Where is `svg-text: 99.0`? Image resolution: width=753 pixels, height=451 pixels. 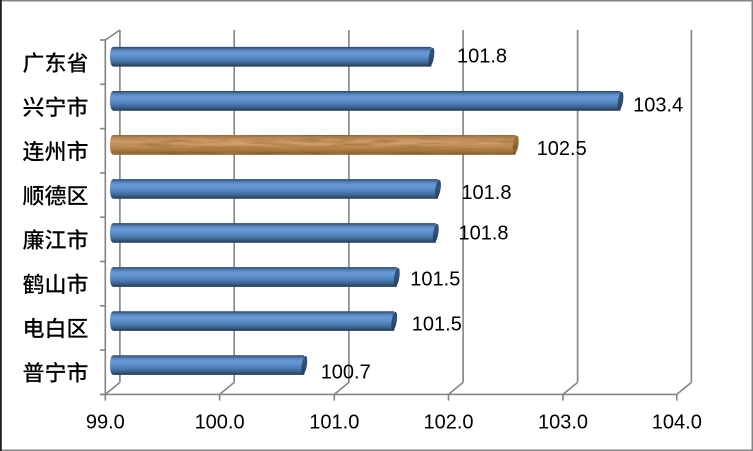
svg-text: 99.0 is located at coordinates (105, 423).